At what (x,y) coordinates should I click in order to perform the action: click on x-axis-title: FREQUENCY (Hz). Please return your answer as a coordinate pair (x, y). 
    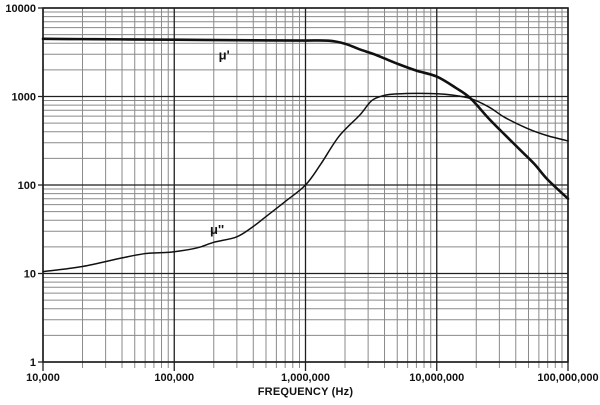
    Looking at the image, I should click on (305, 392).